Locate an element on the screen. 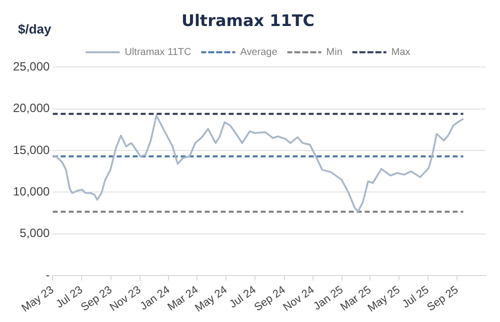  y-tick-label: 25,000 is located at coordinates (31, 67).